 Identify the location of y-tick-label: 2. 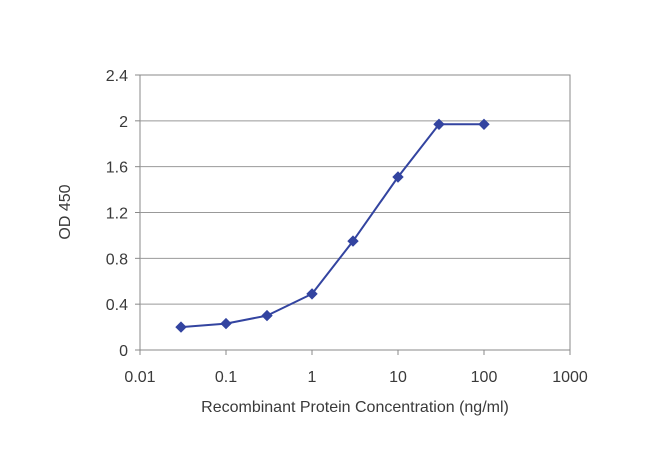
(123, 122).